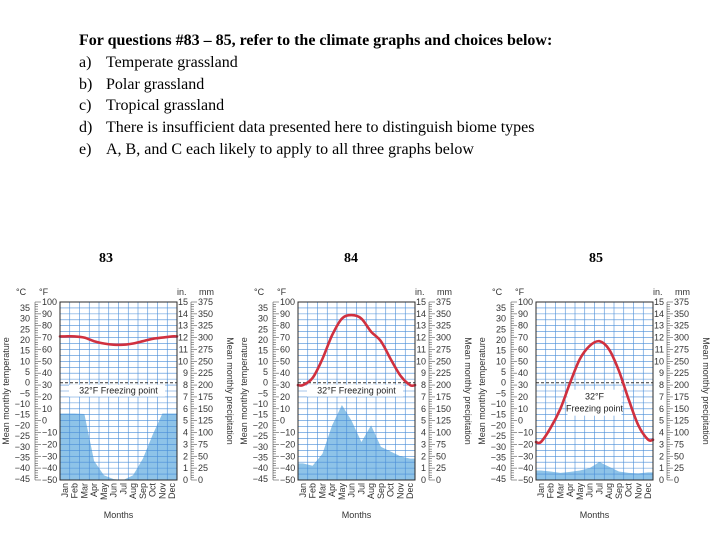 The height and width of the screenshot is (540, 720). What do you see at coordinates (49, 433) in the screenshot?
I see `fahrenheit-tick-label: −10` at bounding box center [49, 433].